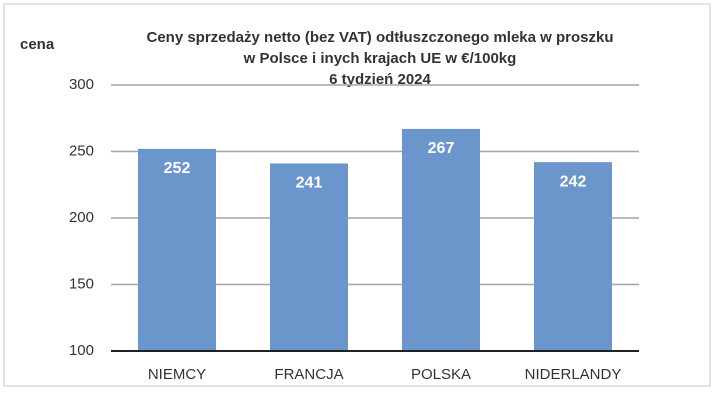 Image resolution: width=716 pixels, height=401 pixels. Describe the element at coordinates (81, 150) in the screenshot. I see `y-tick-label: 250` at that location.